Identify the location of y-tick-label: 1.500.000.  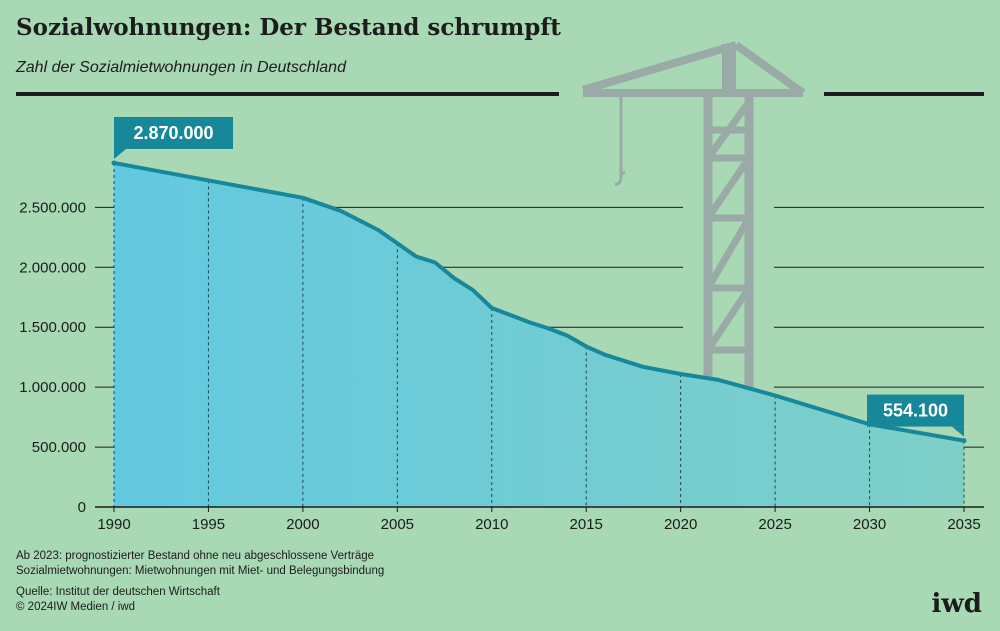
(52, 327).